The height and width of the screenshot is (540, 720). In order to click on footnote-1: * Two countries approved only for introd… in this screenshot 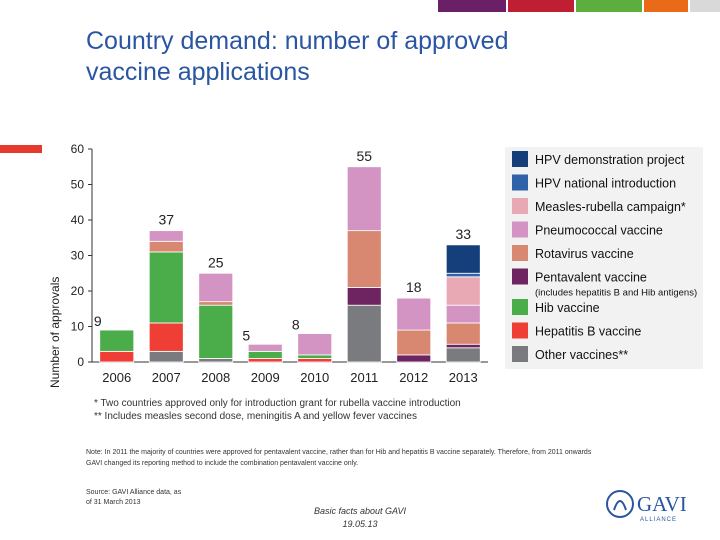, I will do `click(277, 403)`.